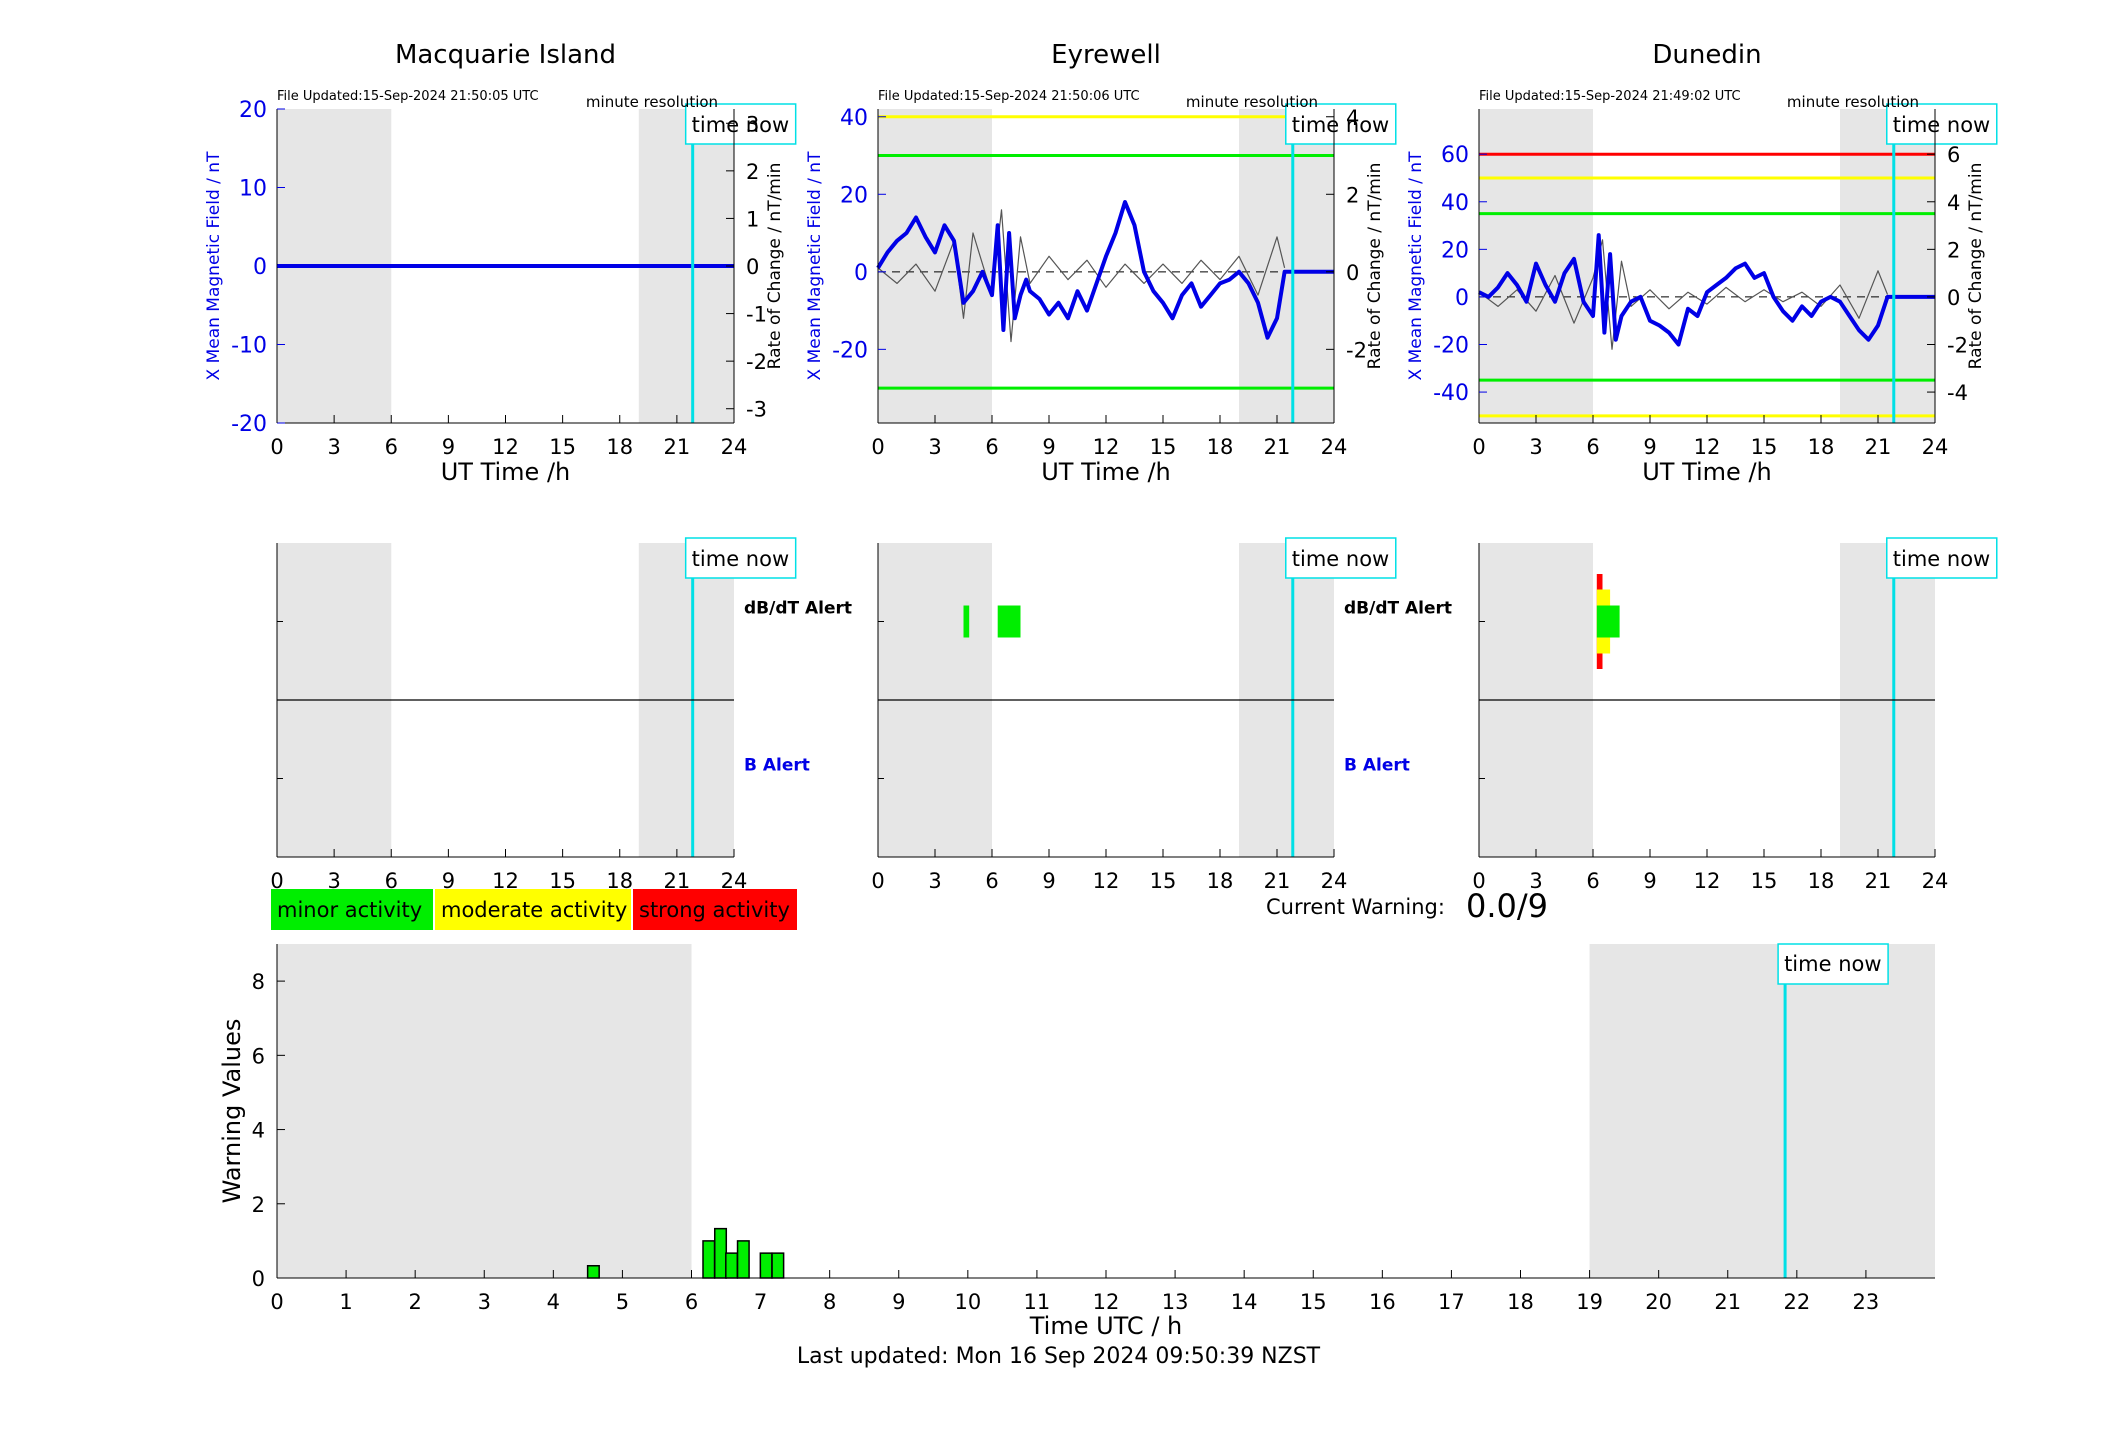 This screenshot has height=1437, width=2117. What do you see at coordinates (1416, 266) in the screenshot?
I see `y-axis-label-left: X Mean Magnetic Field / nT` at bounding box center [1416, 266].